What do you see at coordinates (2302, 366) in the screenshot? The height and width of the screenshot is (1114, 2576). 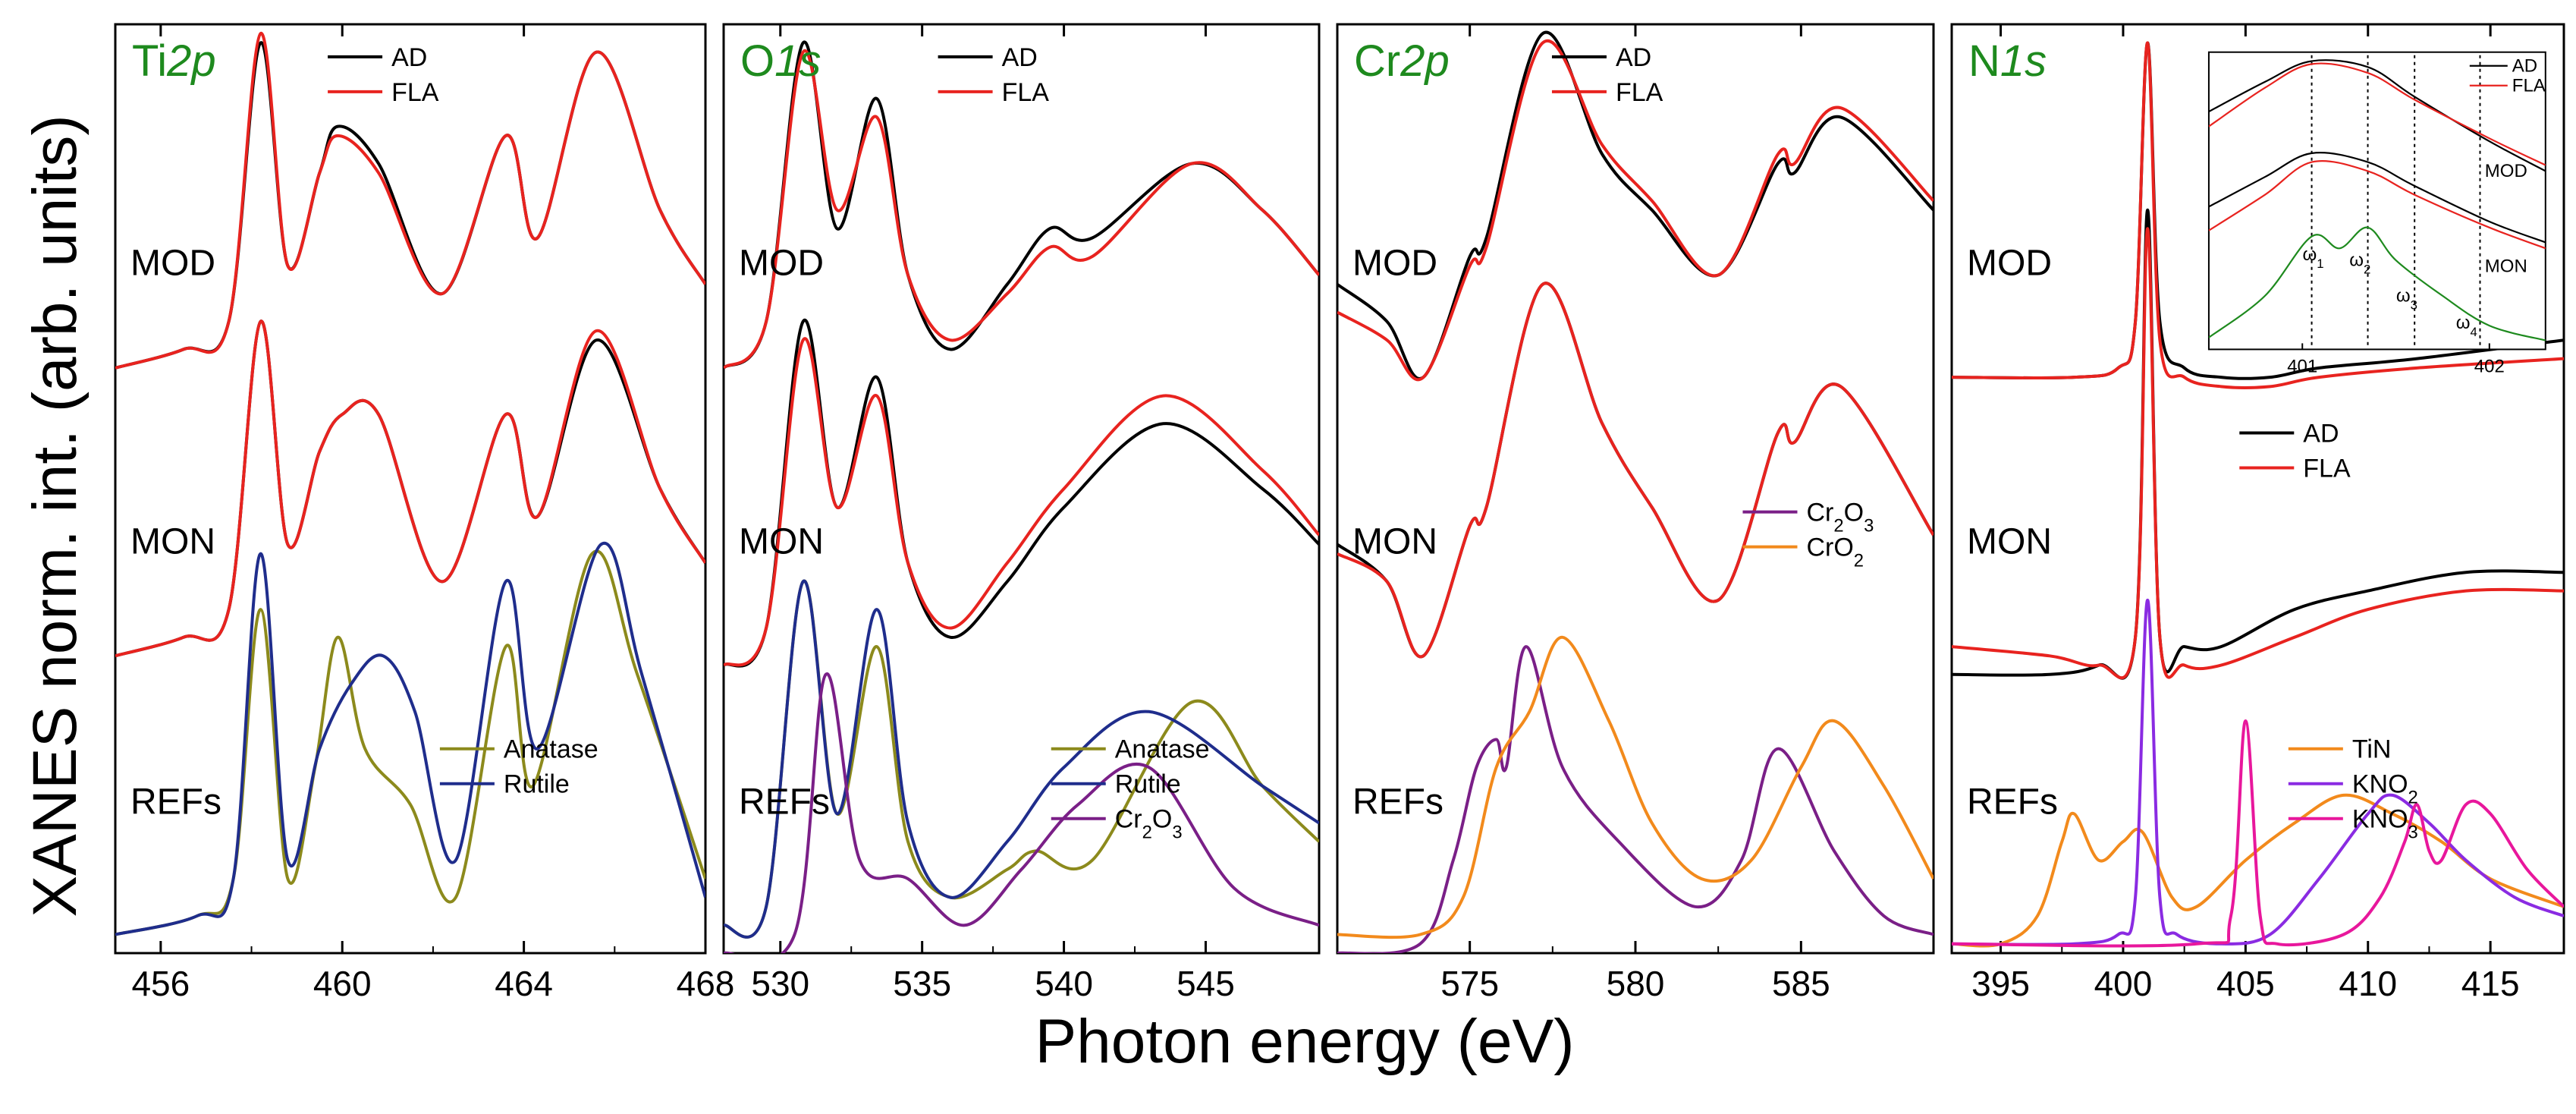 I see `inset-x-tick-label: 401` at bounding box center [2302, 366].